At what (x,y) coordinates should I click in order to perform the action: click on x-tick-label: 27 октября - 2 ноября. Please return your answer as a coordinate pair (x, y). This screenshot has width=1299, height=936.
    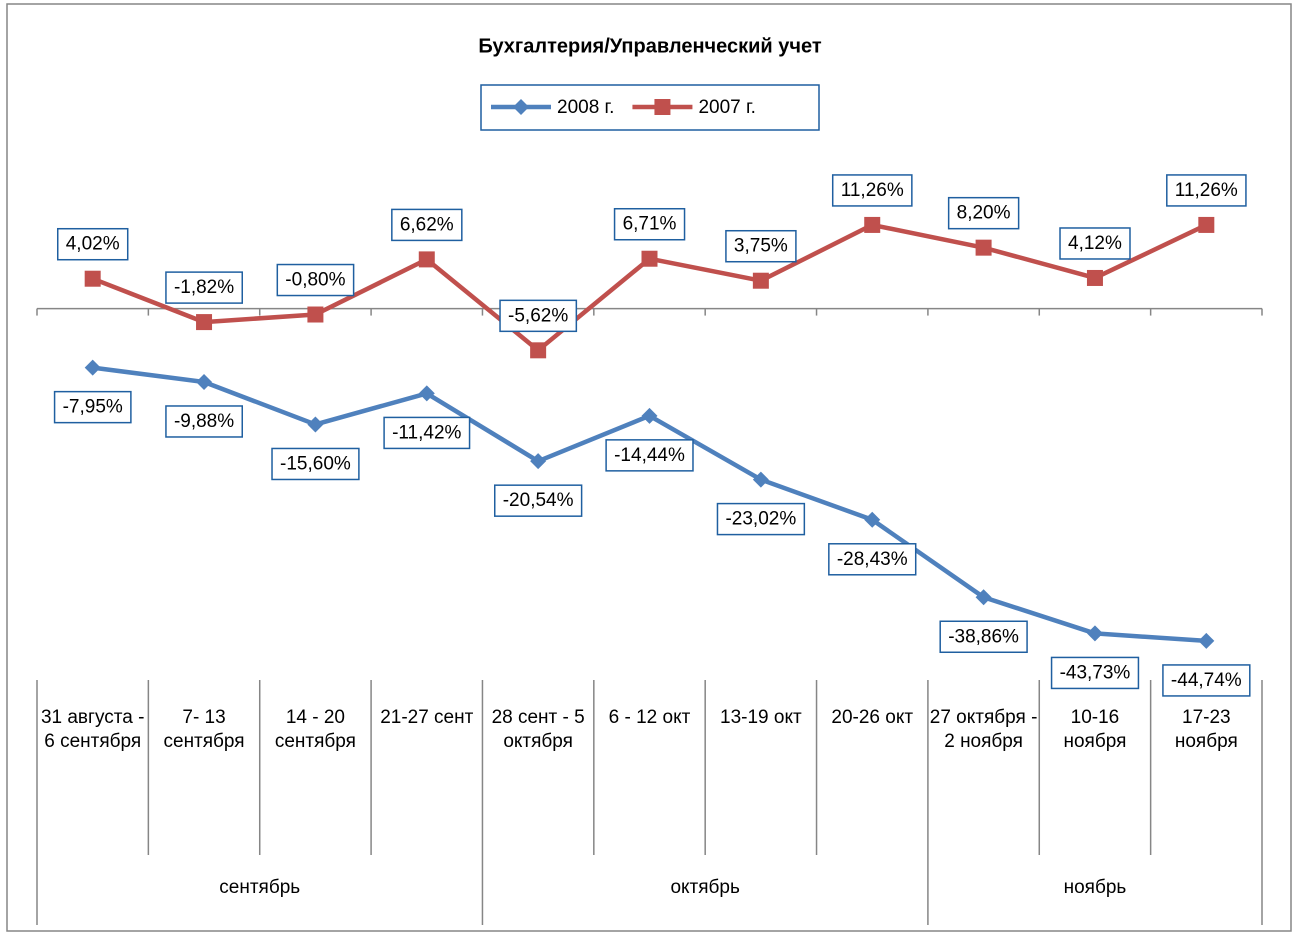
    Looking at the image, I should click on (983, 729).